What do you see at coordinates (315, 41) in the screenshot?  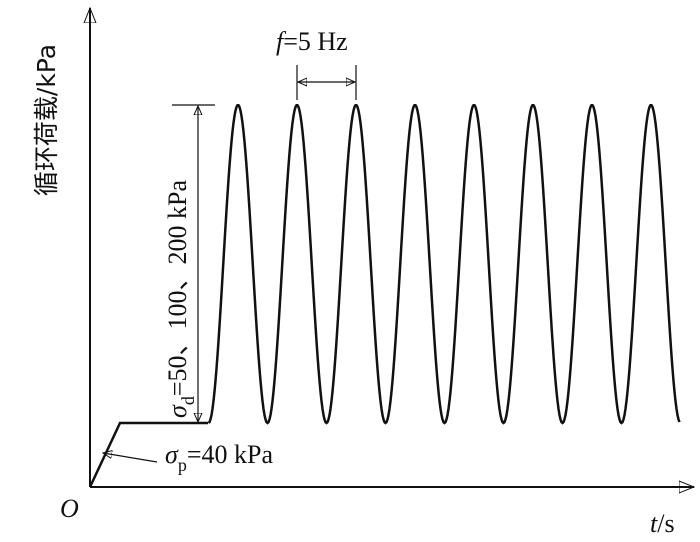 I see `frequency-text: =5 Hz` at bounding box center [315, 41].